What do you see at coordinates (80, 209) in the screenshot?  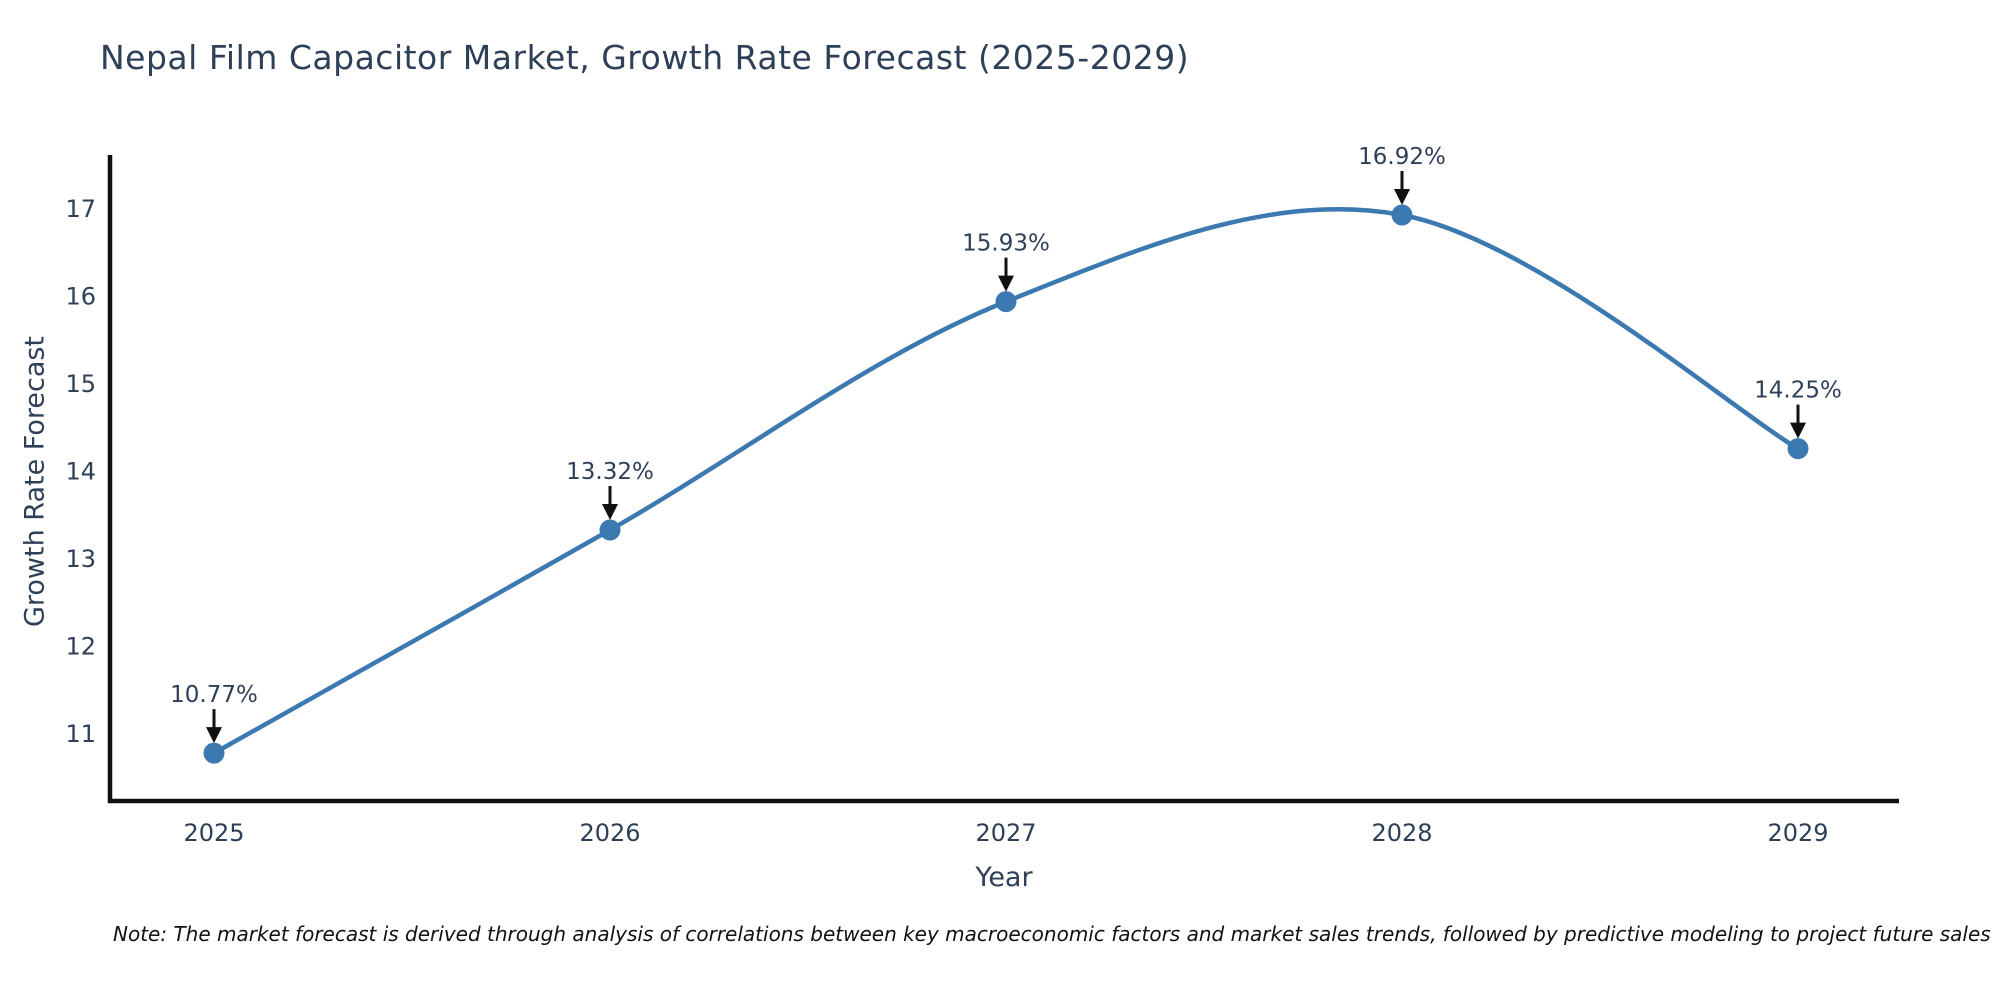 I see `y-tick-label: 17` at bounding box center [80, 209].